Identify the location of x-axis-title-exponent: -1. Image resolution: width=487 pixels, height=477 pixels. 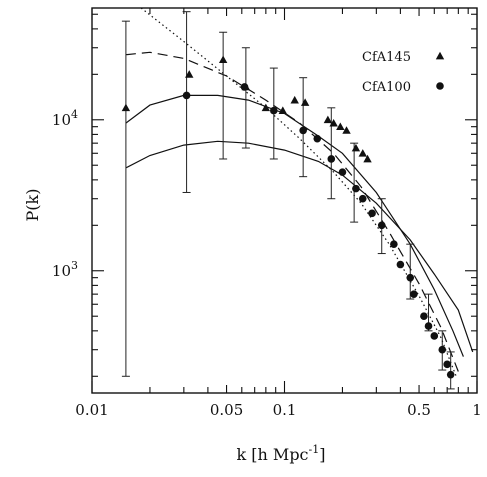
(314, 449).